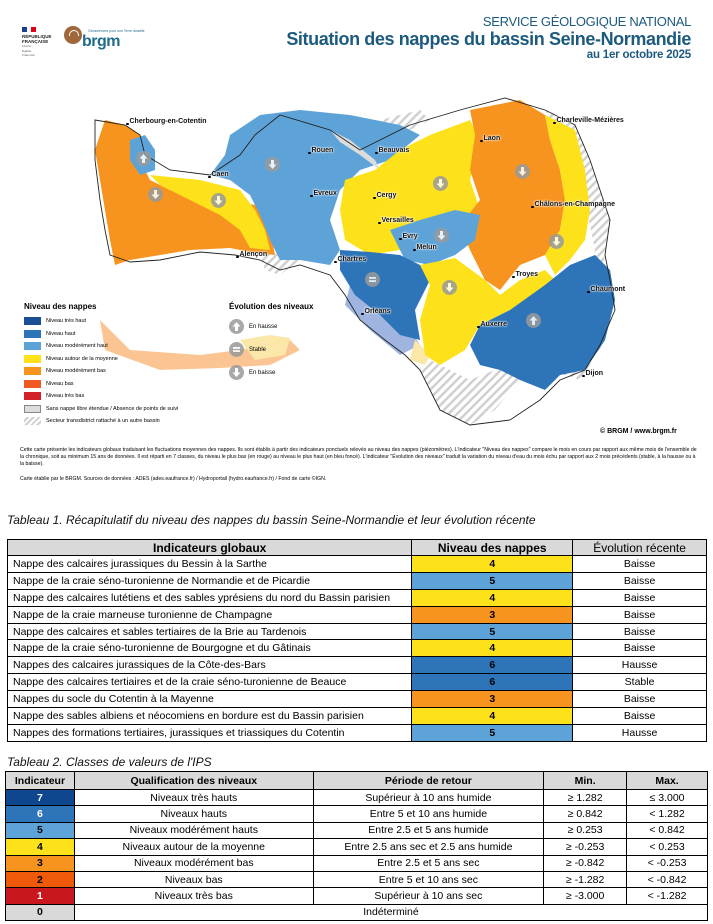  Describe the element at coordinates (428, 847) in the screenshot. I see `period-cell: Entre 2.5 ans sec et 2.5 ans humide` at that location.